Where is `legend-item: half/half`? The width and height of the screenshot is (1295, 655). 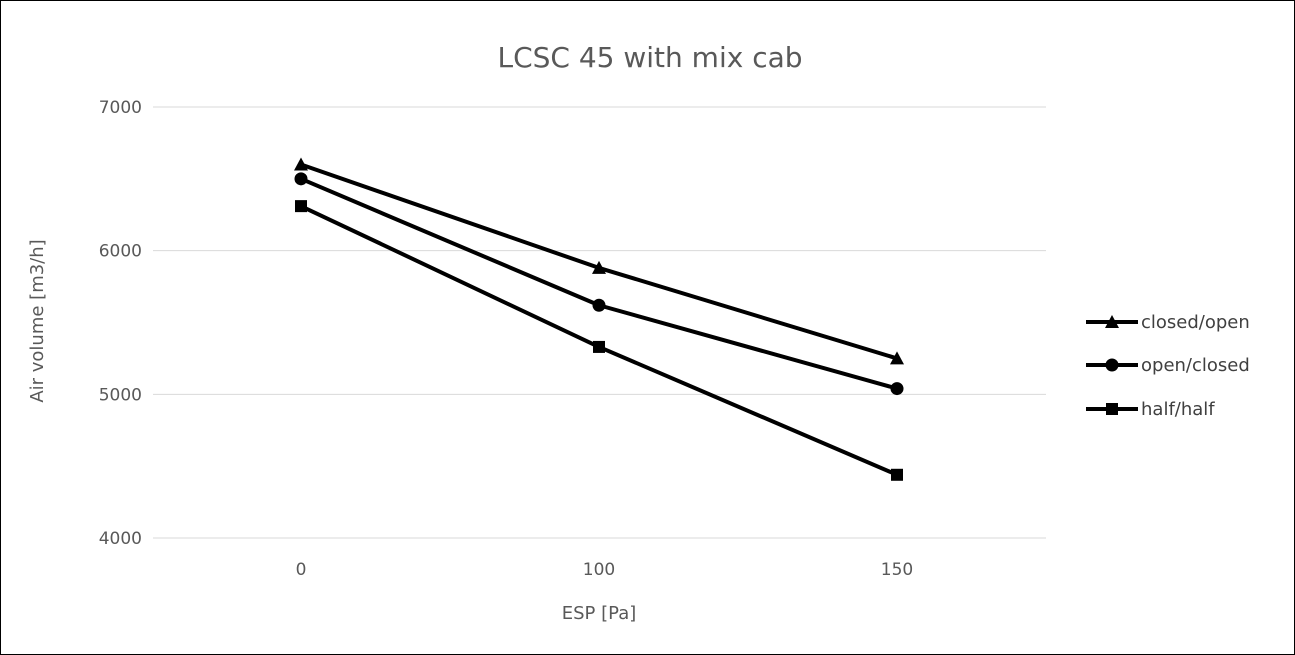 legend-item: half/half is located at coordinates (1150, 409).